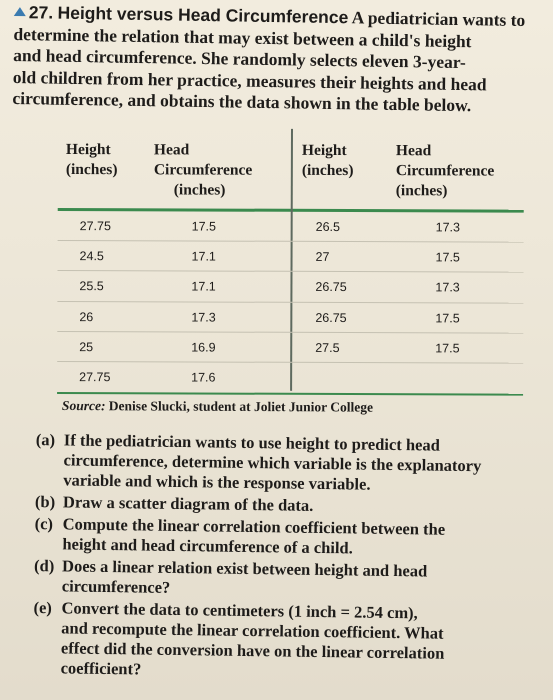 Image resolution: width=553 pixels, height=700 pixels. I want to click on table-row: 25 16.9 27.5 17.5, so click(290, 348).